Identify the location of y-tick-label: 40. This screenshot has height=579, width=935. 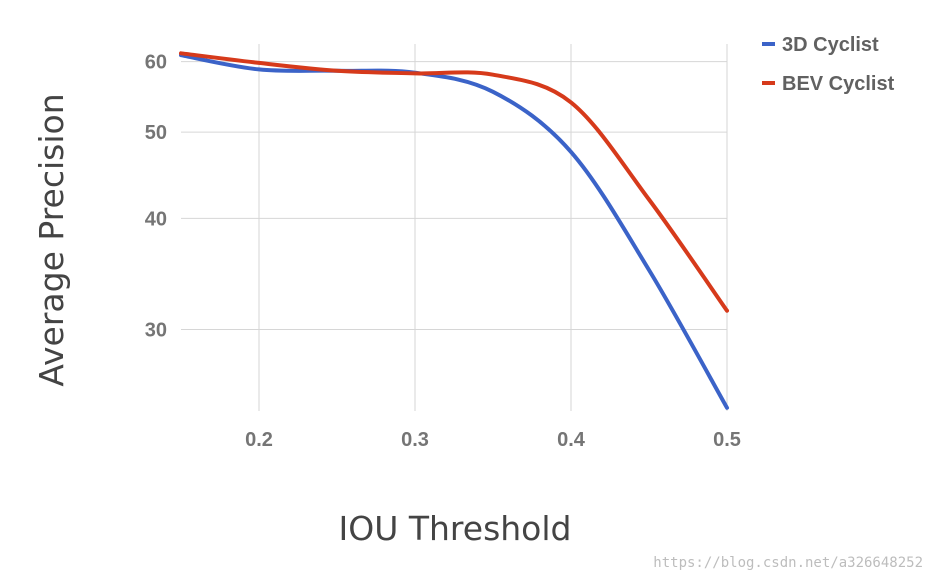
(156, 219).